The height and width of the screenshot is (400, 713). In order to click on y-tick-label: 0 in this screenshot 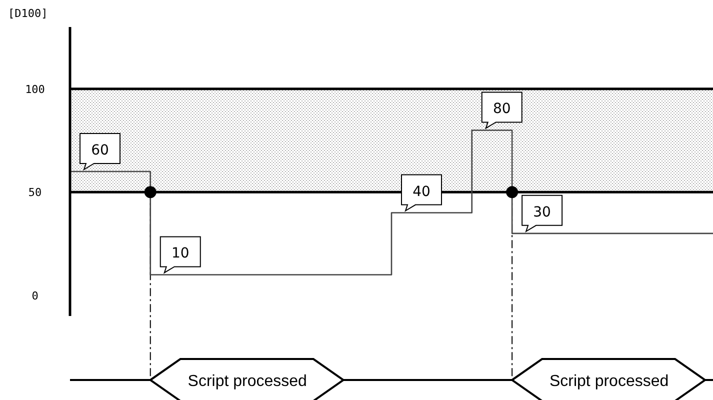, I will do `click(35, 295)`.